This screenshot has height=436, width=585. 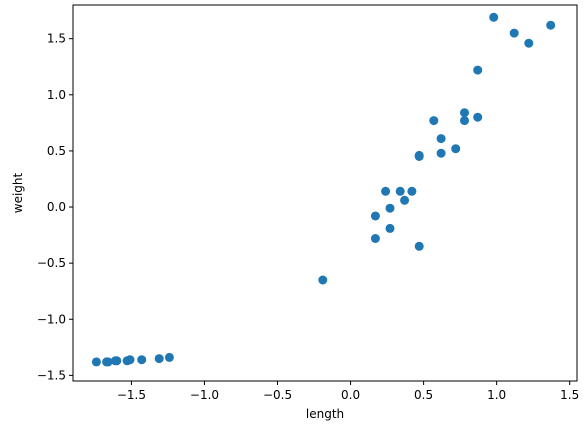 I want to click on x-tick-label-6: 1.5, so click(x=569, y=395).